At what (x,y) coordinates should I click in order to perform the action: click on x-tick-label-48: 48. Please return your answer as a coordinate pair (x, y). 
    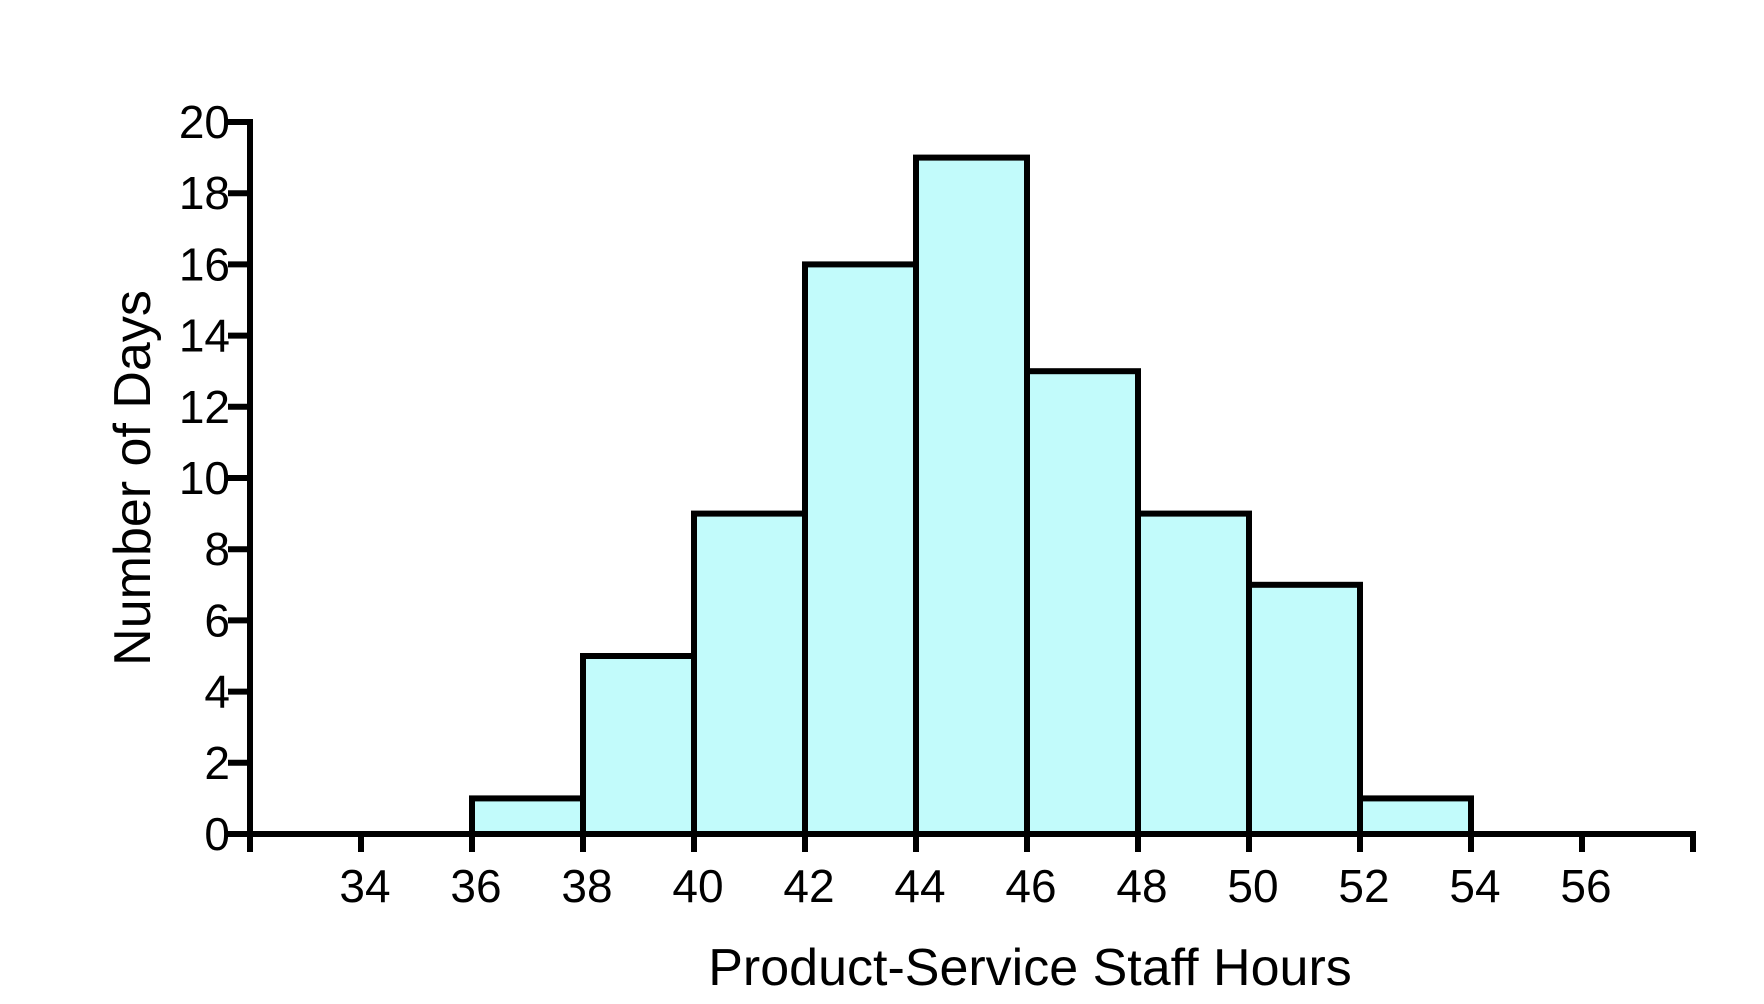
    Looking at the image, I should click on (1141, 886).